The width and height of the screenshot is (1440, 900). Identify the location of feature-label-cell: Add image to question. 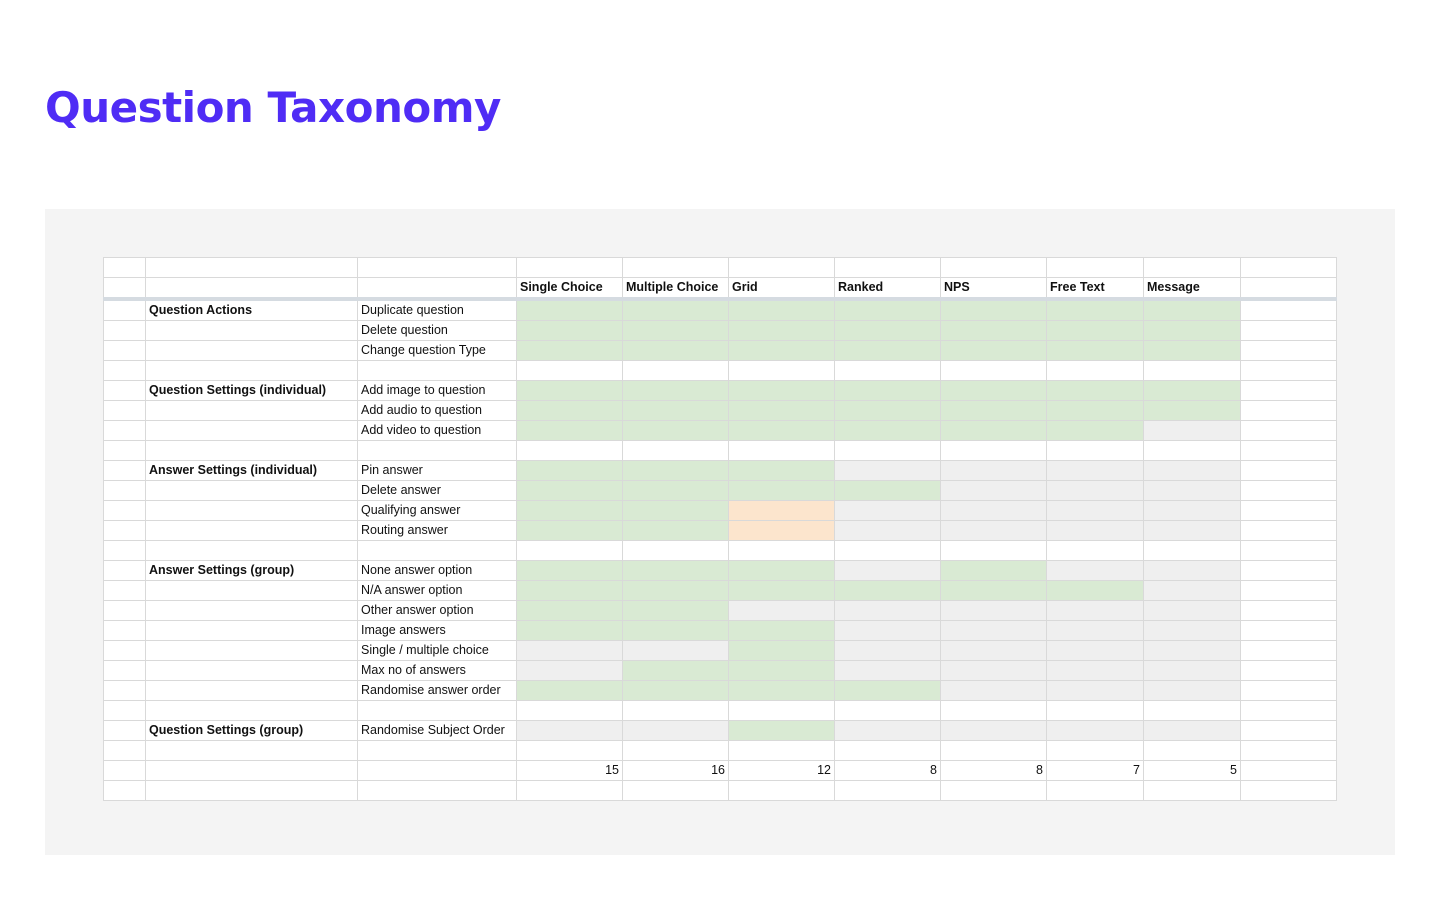
(437, 390).